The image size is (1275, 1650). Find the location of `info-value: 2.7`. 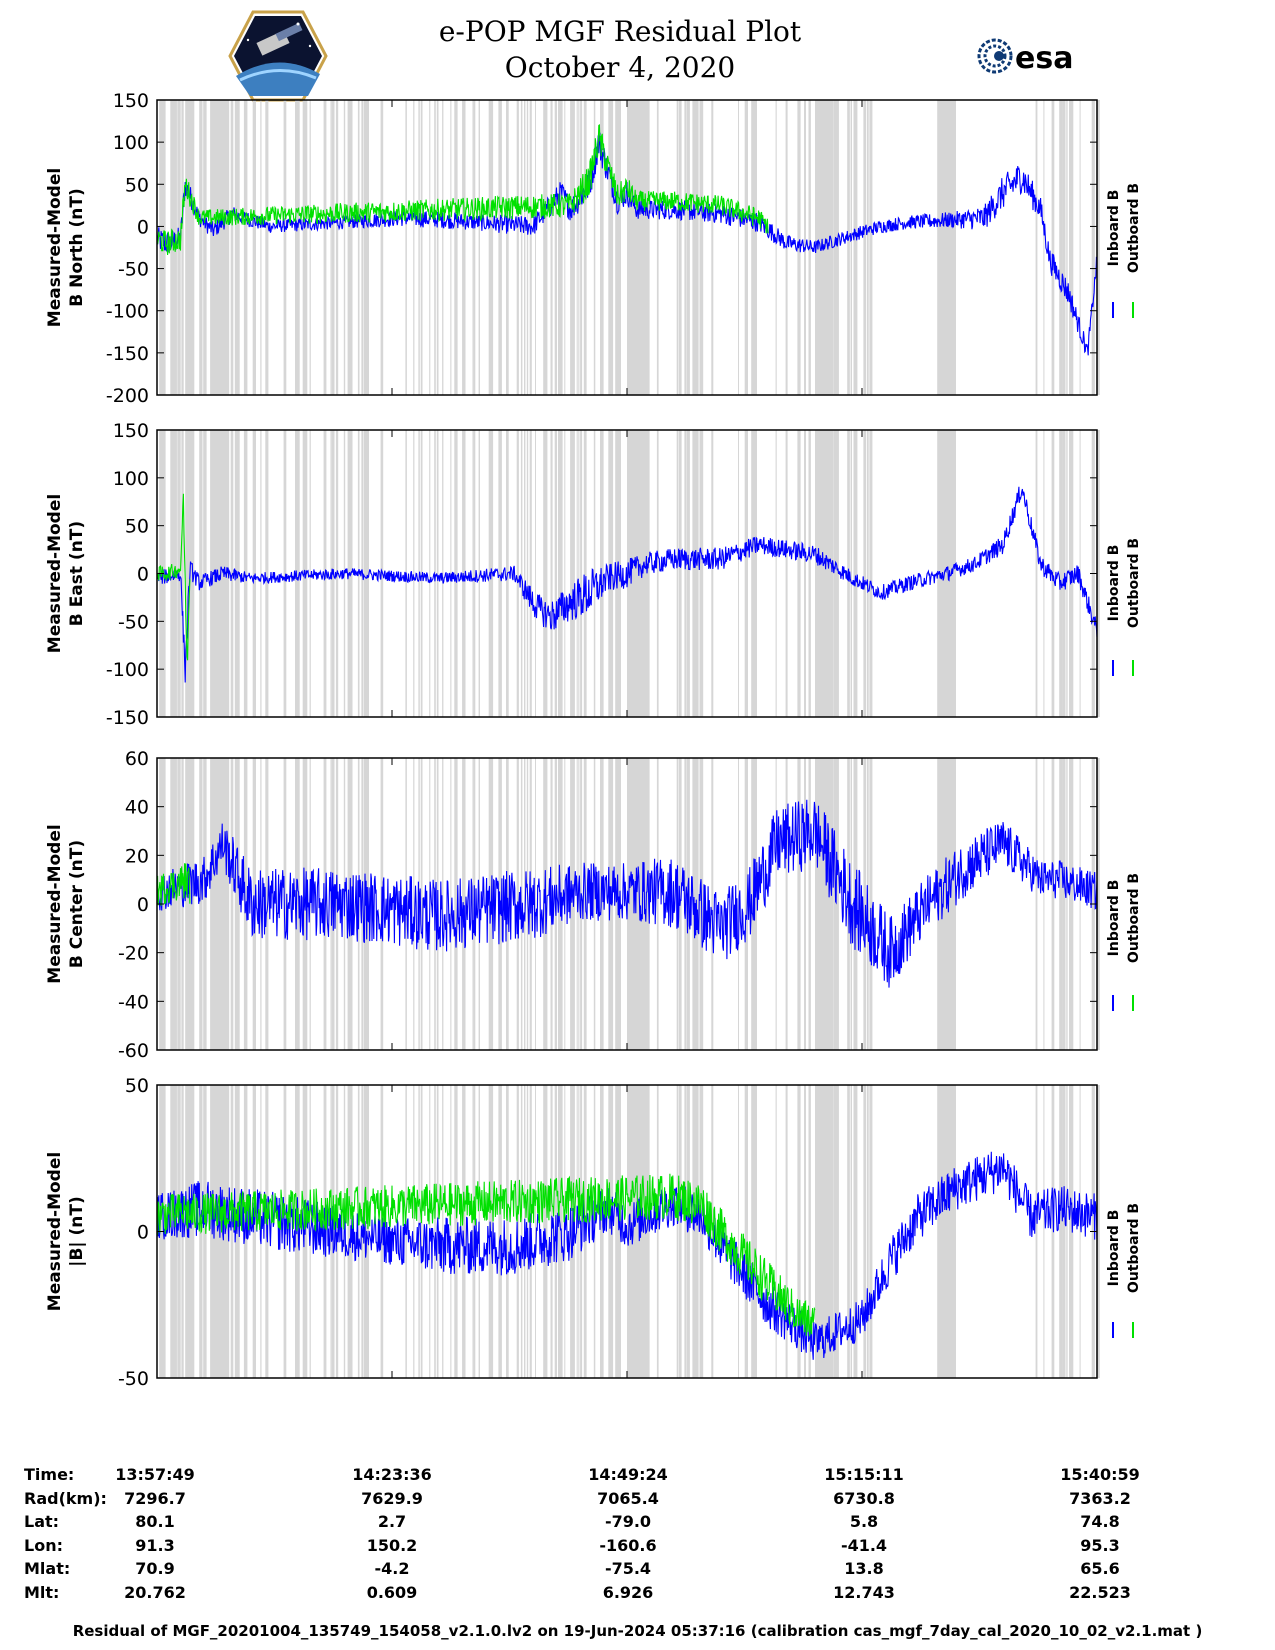

info-value: 2.7 is located at coordinates (392, 1521).